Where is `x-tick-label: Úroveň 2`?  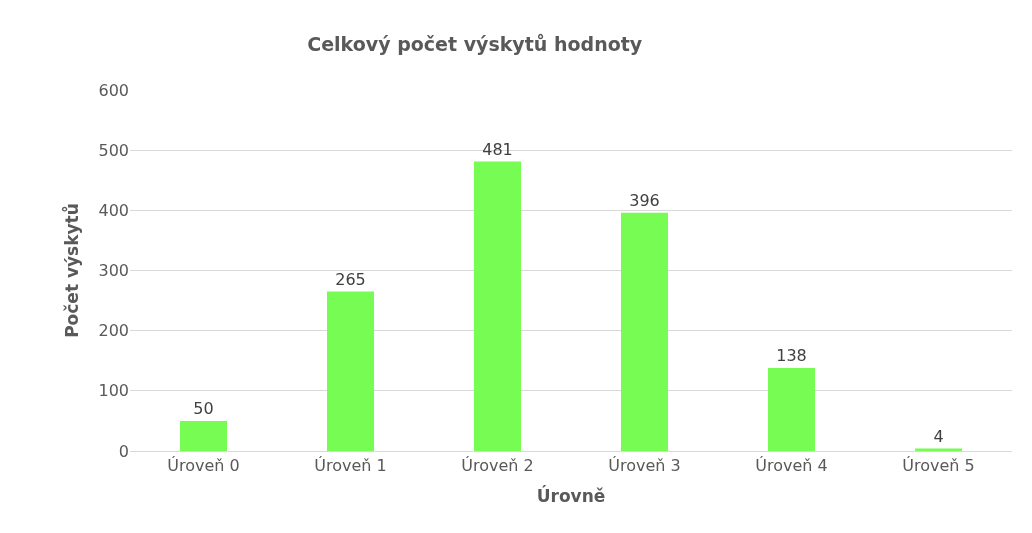 x-tick-label: Úroveň 2 is located at coordinates (497, 466).